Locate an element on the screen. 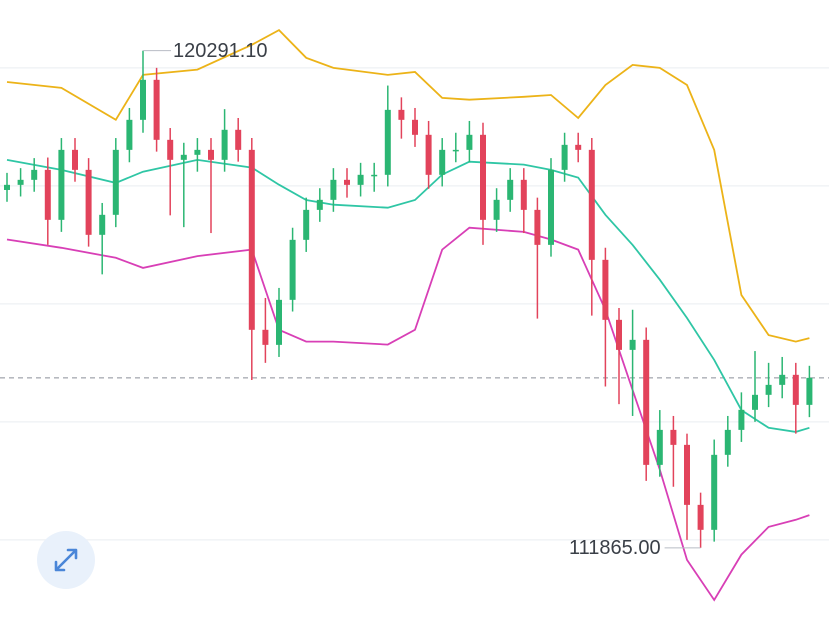  annotation-label: 120291.10 is located at coordinates (220, 51).